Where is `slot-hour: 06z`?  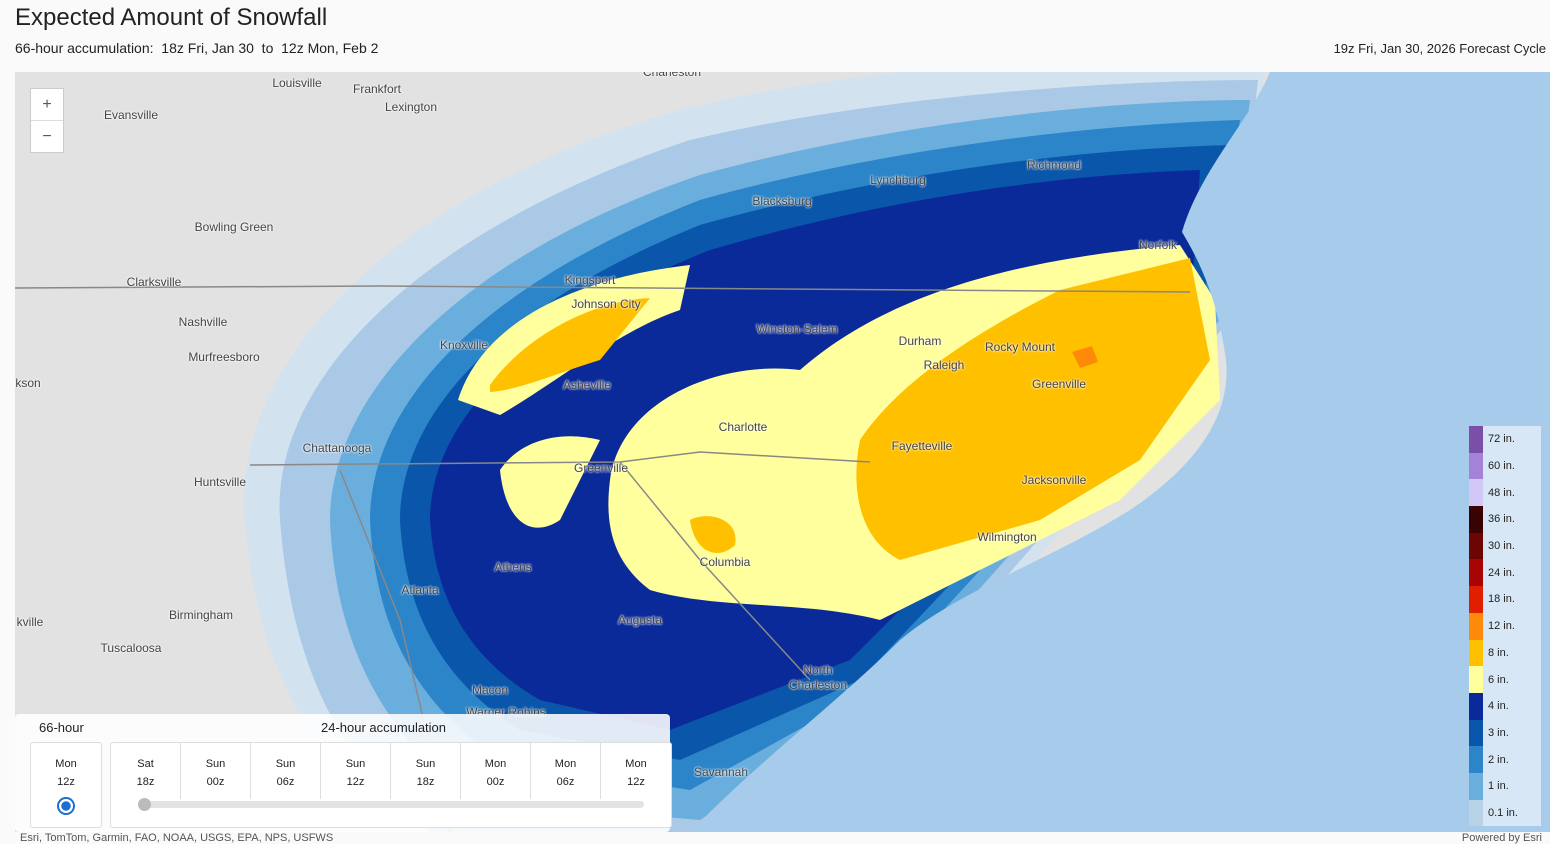
slot-hour: 06z is located at coordinates (565, 782).